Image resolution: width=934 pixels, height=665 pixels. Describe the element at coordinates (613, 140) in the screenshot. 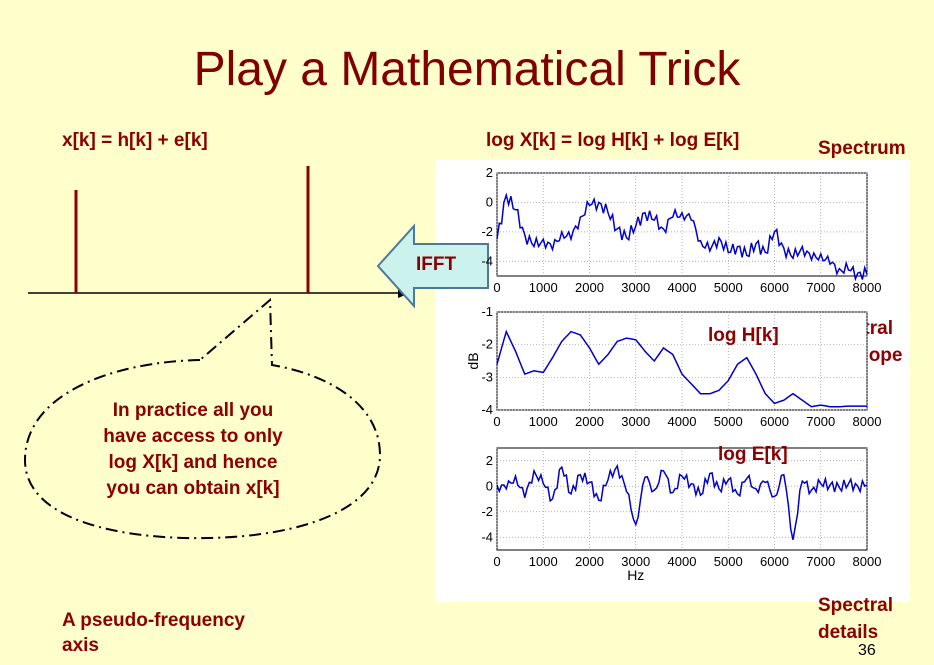

I see `log-spectrum-equation: log X[k] = log H[k] + log E[k]` at that location.